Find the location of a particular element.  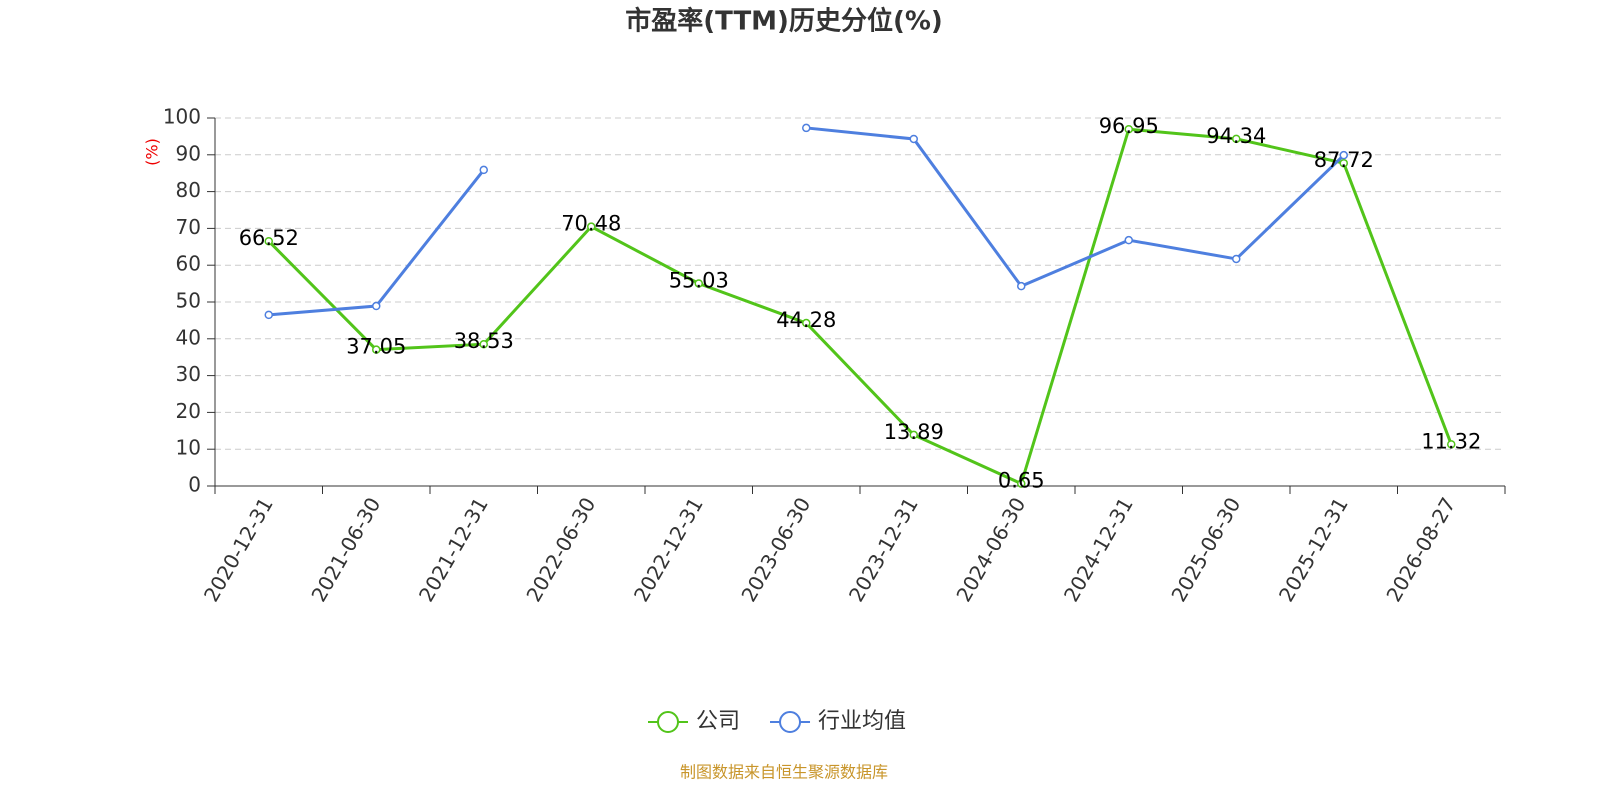

value-label: 44.28 is located at coordinates (806, 320).